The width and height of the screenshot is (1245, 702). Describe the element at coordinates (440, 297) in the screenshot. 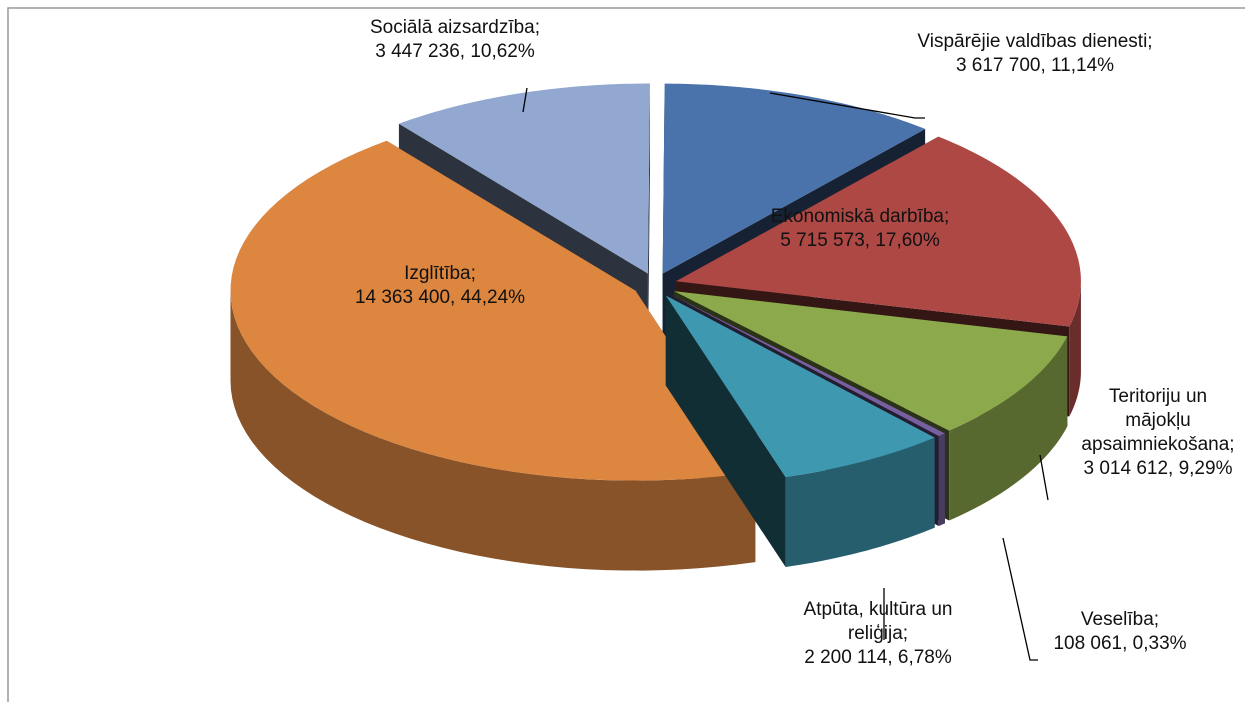

I see `value-label: 14 363 400, 44,24%` at that location.